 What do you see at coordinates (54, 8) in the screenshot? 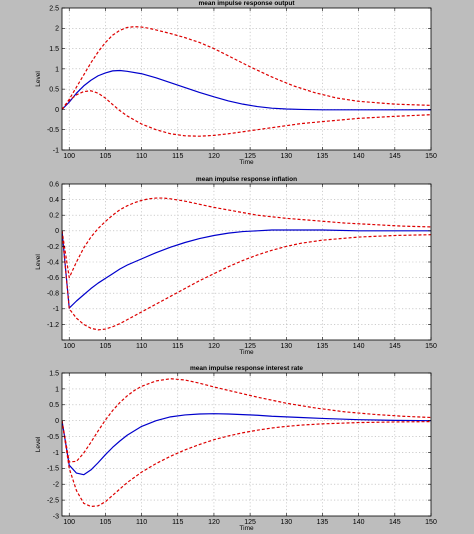
I see `y-tick-label: 2.5` at bounding box center [54, 8].